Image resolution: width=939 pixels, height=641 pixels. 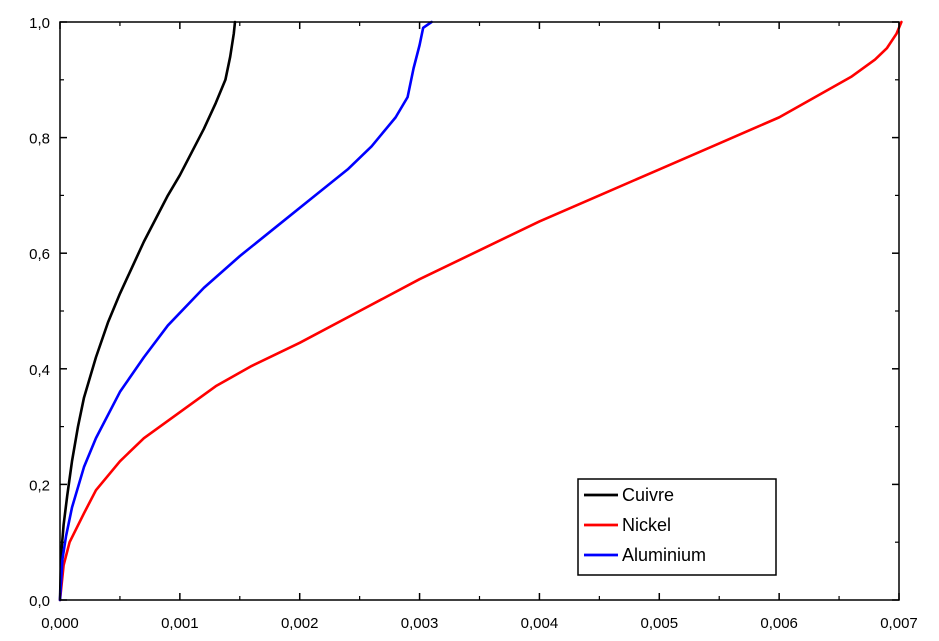 I want to click on y-tick-label: 0,2, so click(x=39, y=485).